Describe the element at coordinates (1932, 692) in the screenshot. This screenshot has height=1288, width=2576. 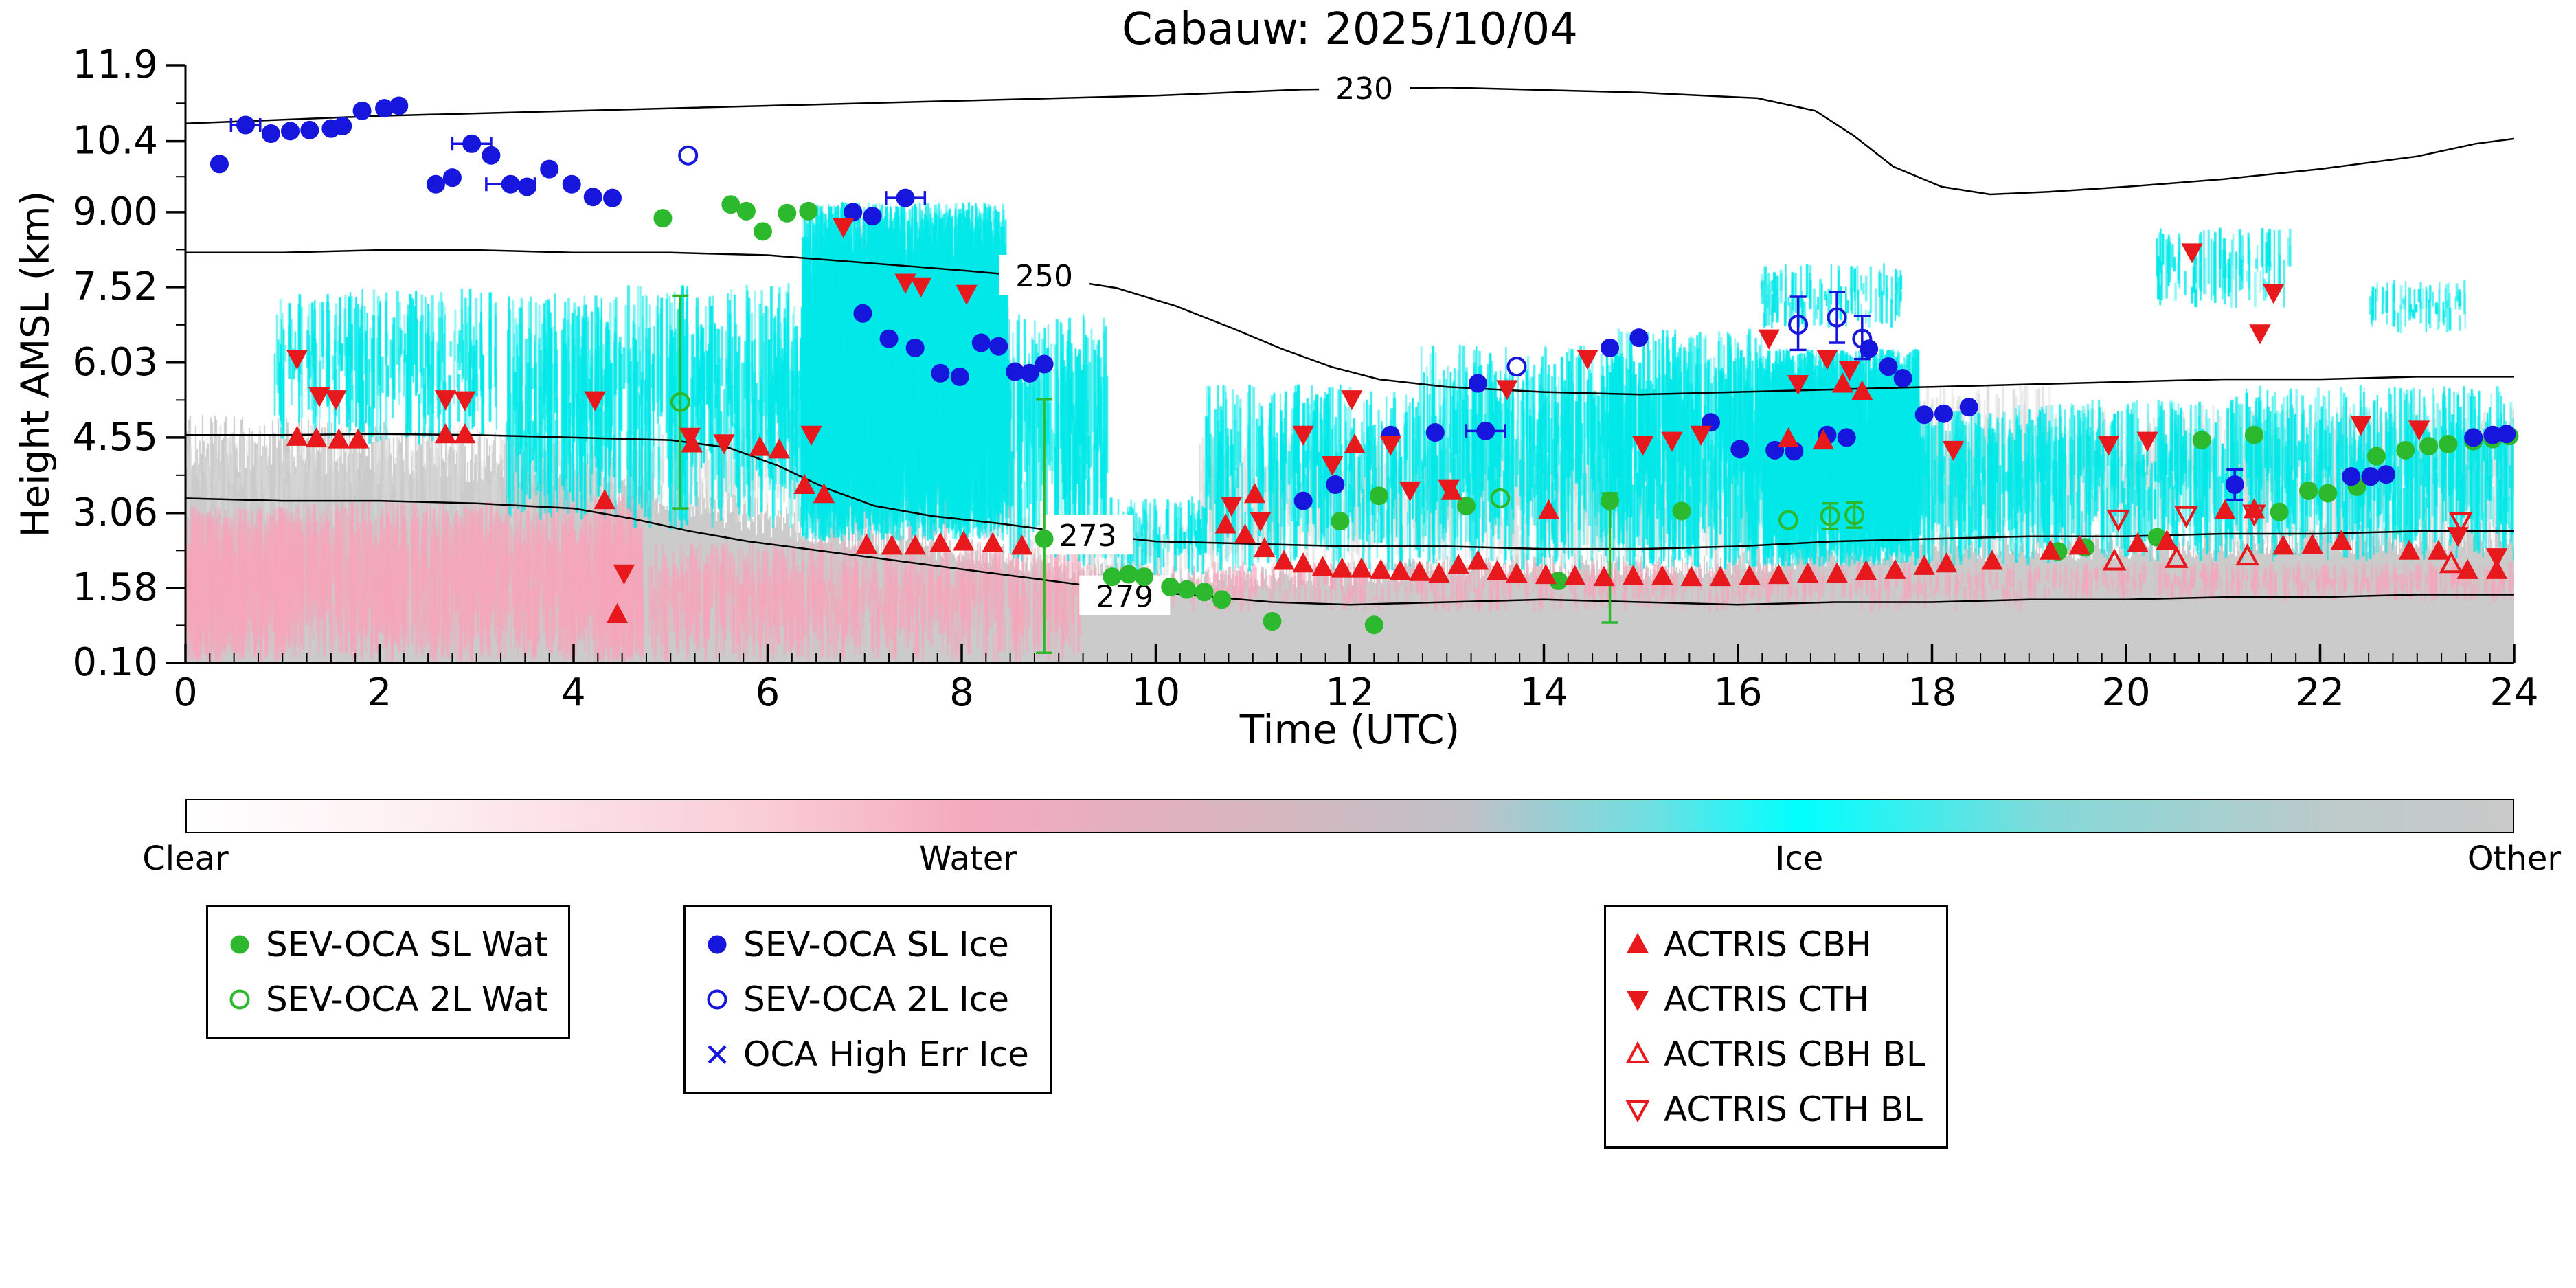
I see `svg-text: 18` at that location.